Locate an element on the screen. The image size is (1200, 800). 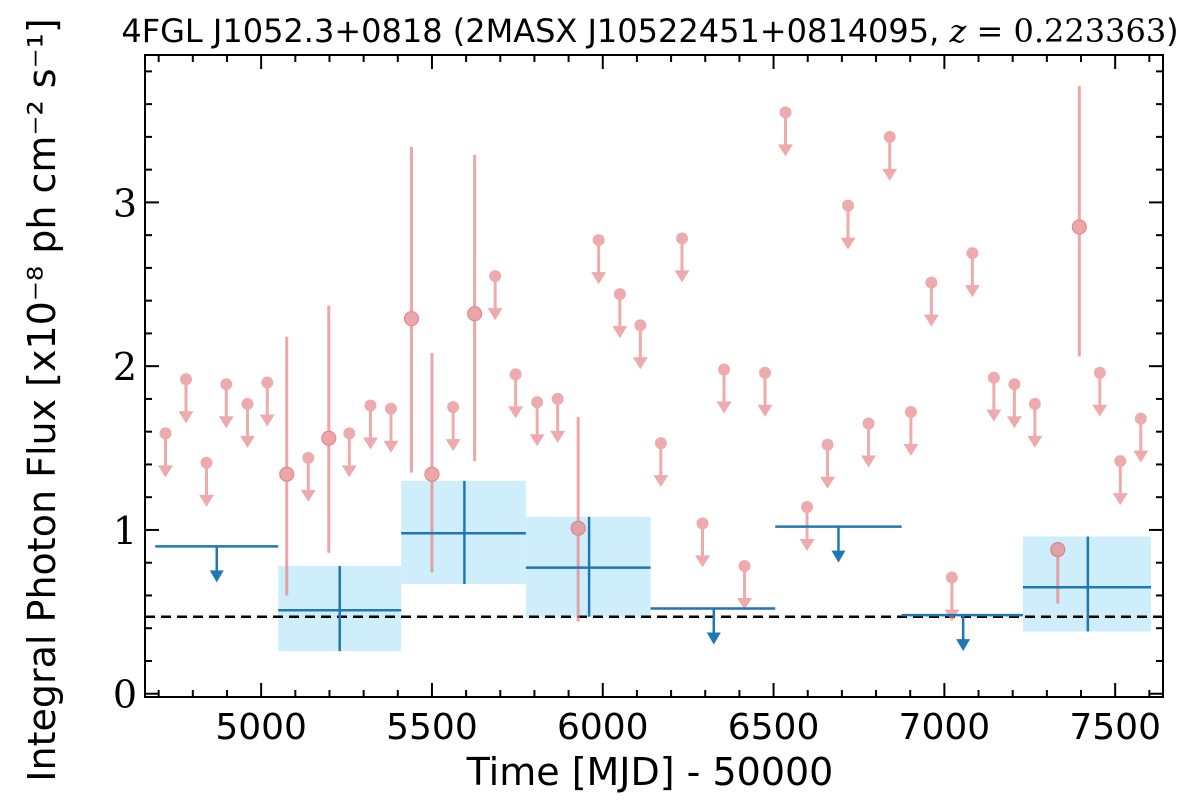
short-bin-upper-limit-arrow-12-head is located at coordinates (516, 412).